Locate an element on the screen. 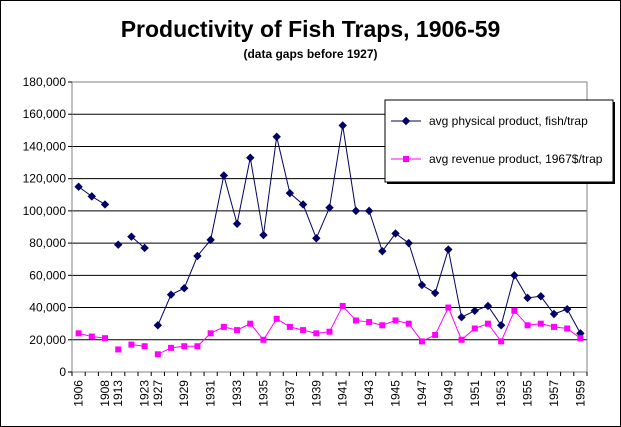 This screenshot has width=621, height=427. x-tick-label: 1953 is located at coordinates (501, 393).